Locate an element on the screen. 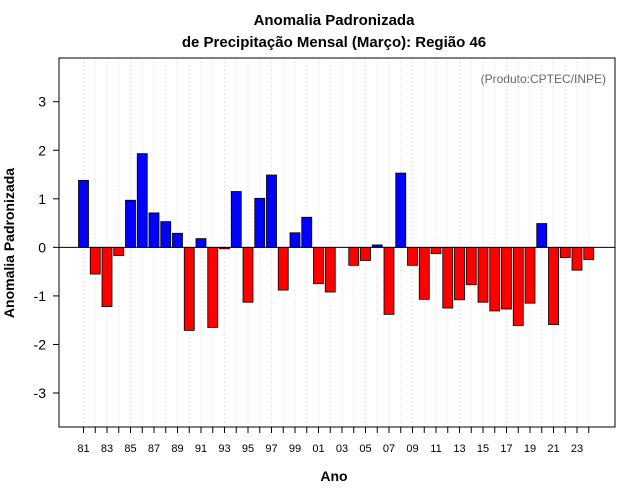 This screenshot has height=500, width=640. x-axis-title: Ano is located at coordinates (333, 476).